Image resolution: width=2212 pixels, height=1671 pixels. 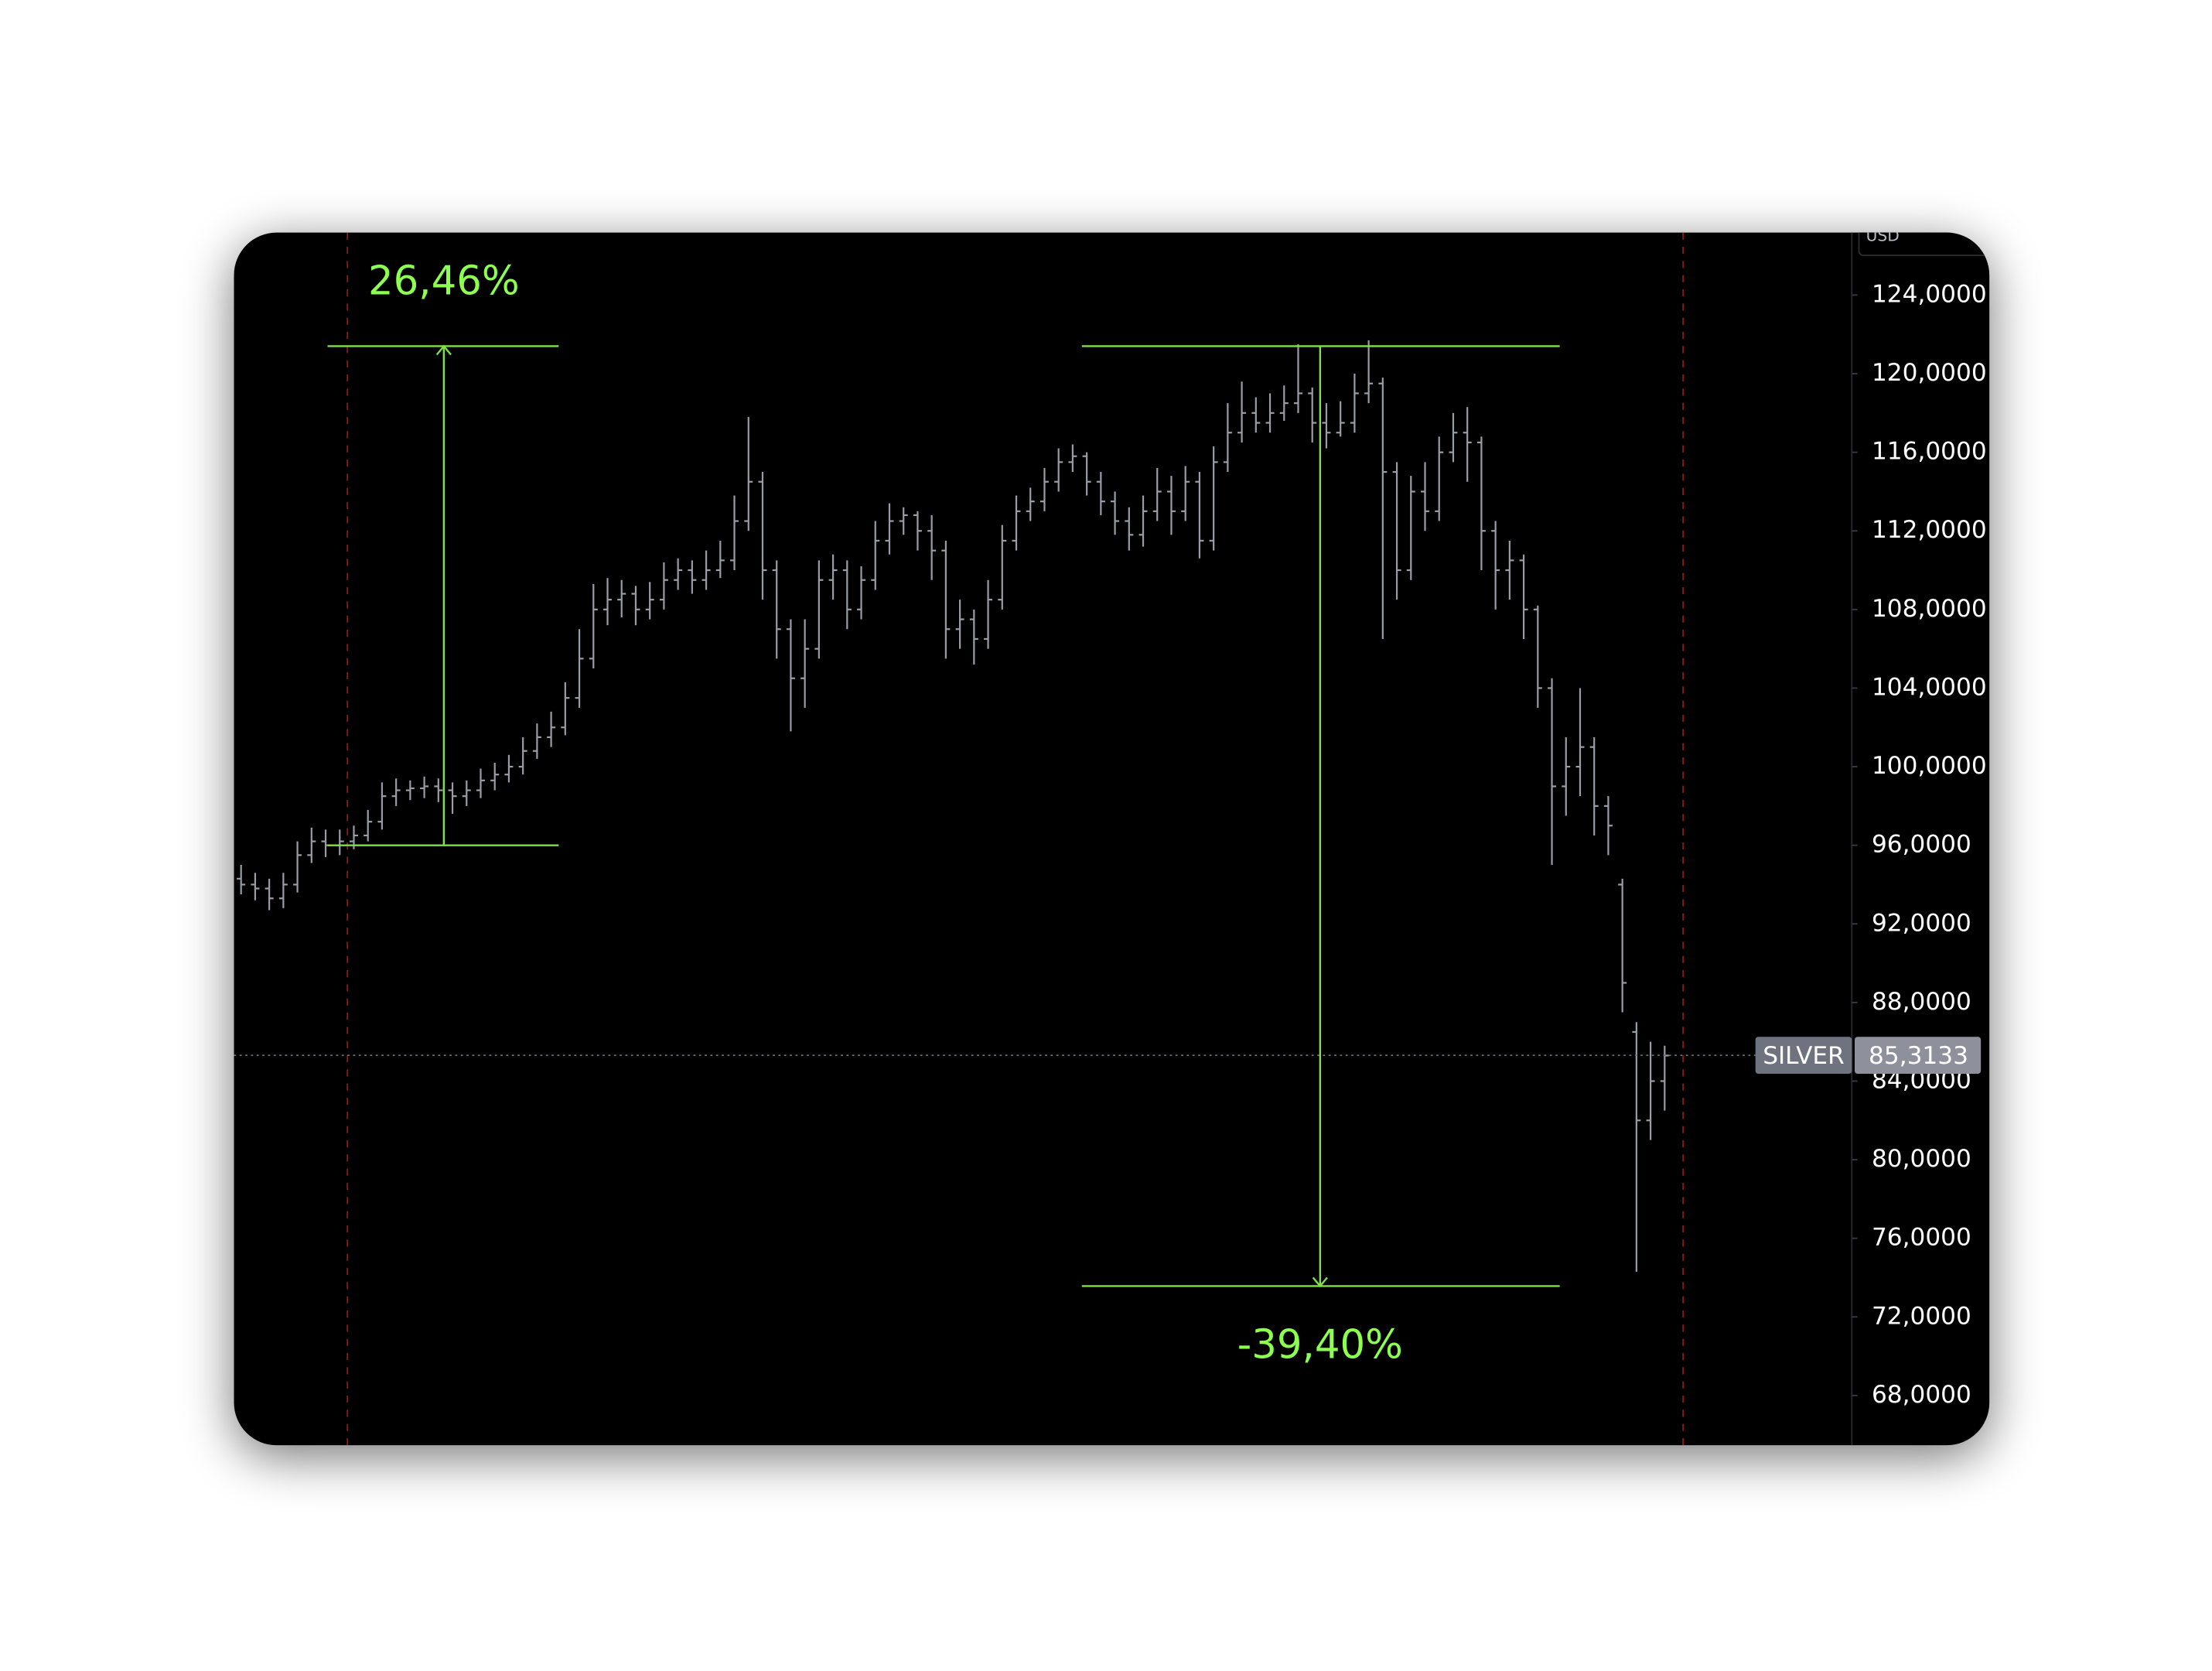 What do you see at coordinates (1929, 687) in the screenshot?
I see `y-tick-label: 104,0000` at bounding box center [1929, 687].